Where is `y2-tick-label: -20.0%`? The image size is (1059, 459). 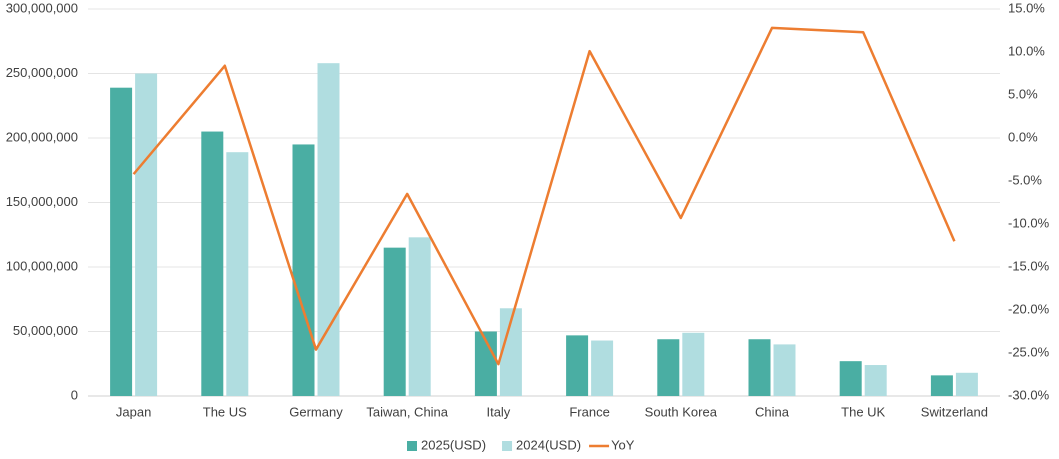
y2-tick-label: -20.0% is located at coordinates (1029, 308).